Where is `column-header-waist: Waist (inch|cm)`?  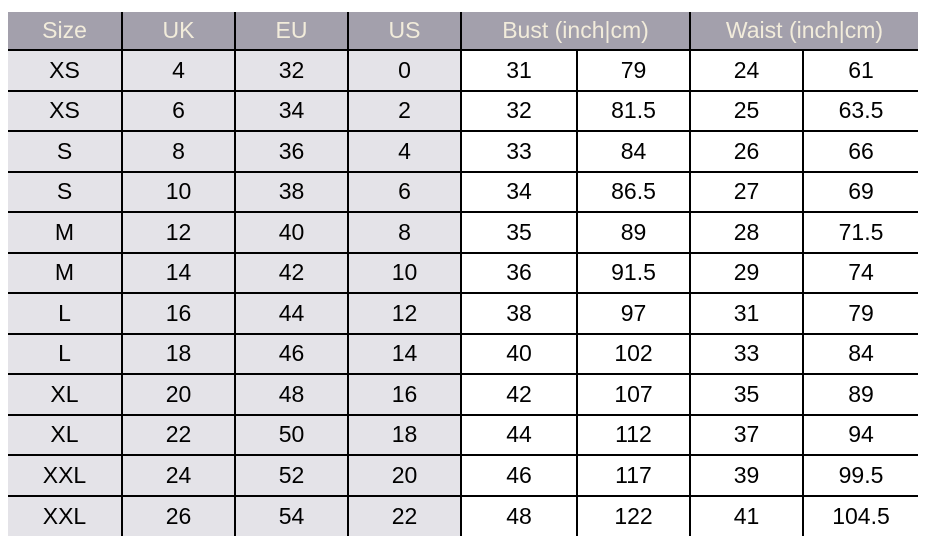
column-header-waist: Waist (inch|cm) is located at coordinates (804, 31).